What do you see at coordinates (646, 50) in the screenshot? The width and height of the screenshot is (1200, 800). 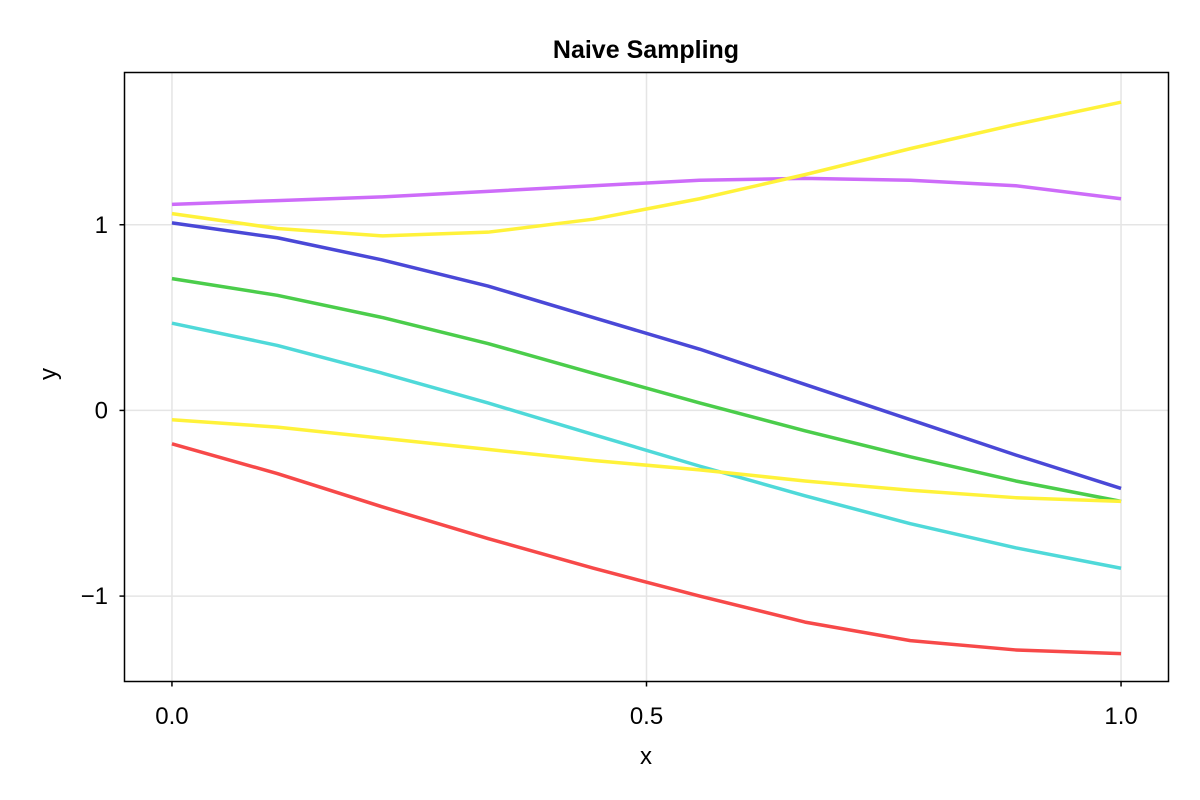 I see `chart-title: Naive Sampling` at bounding box center [646, 50].